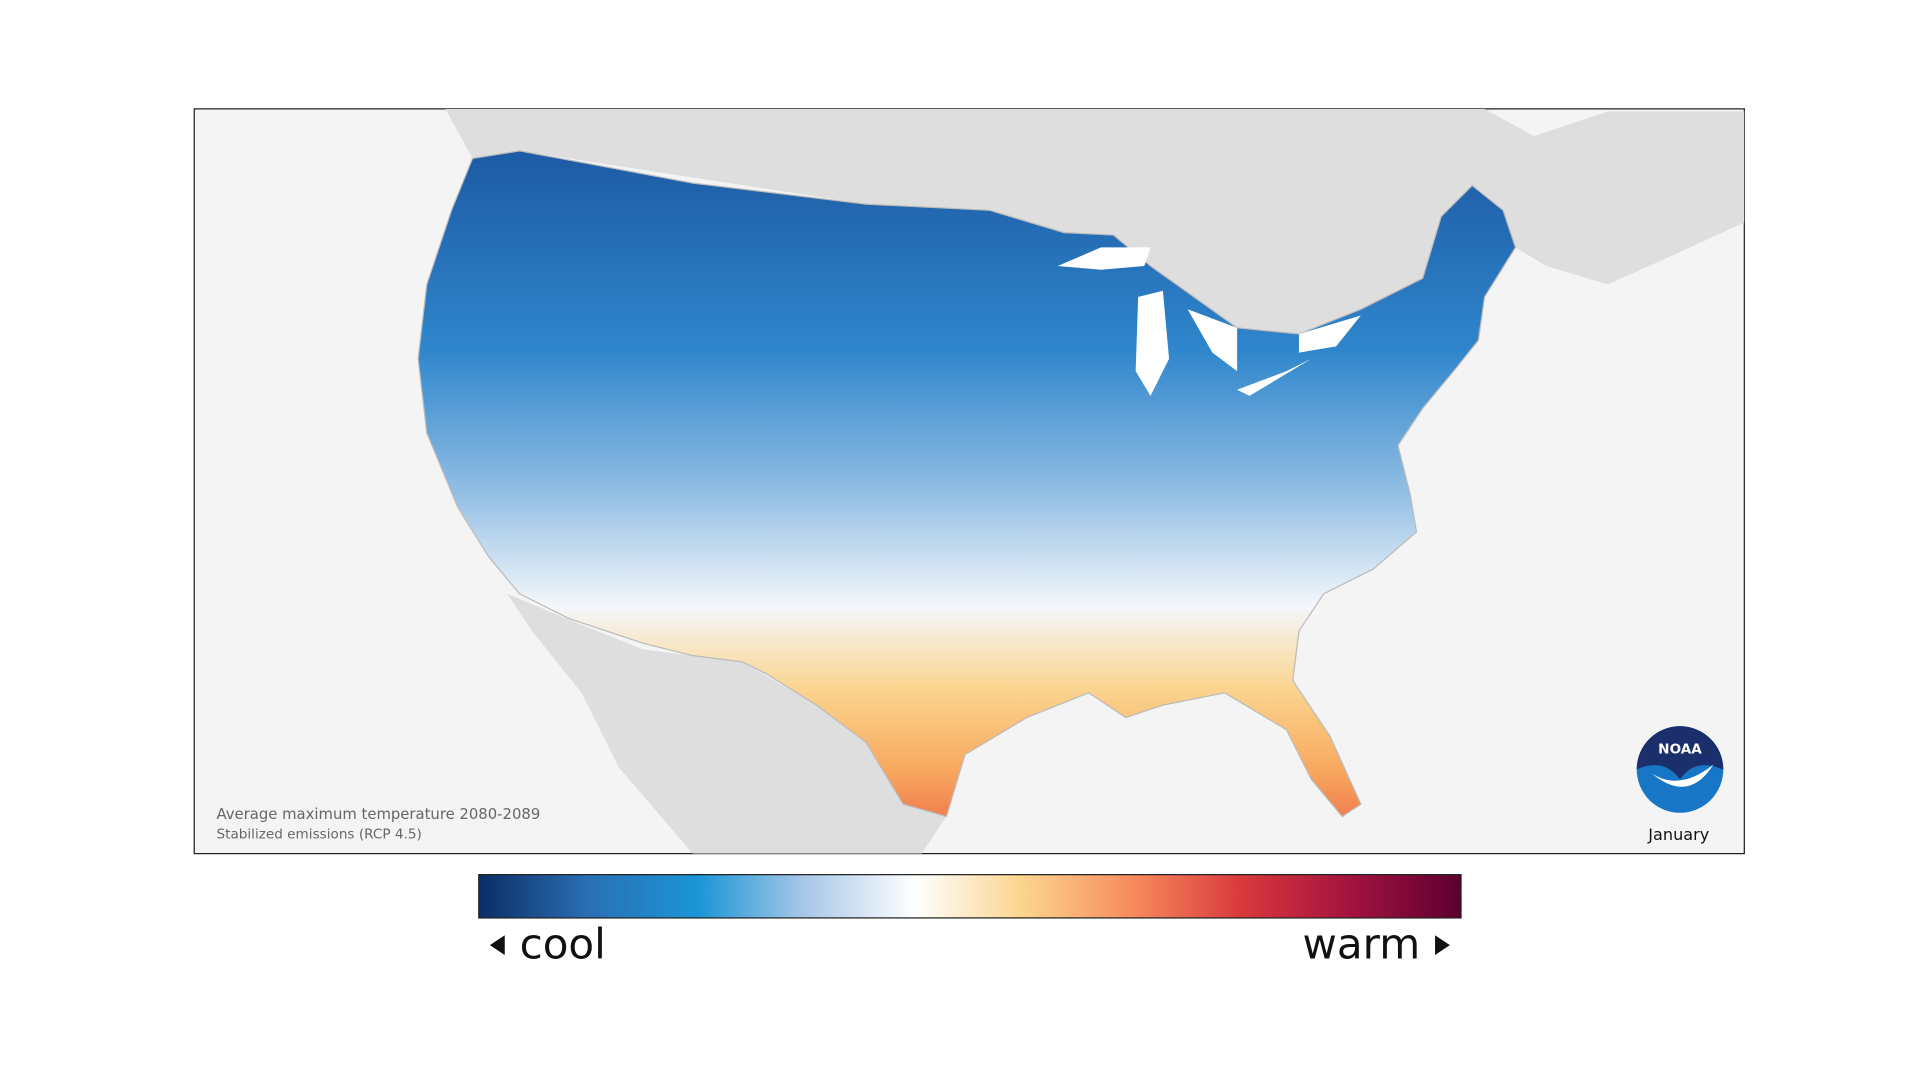 This screenshot has width=1920, height=1080. What do you see at coordinates (1362, 944) in the screenshot?
I see `legend-high: warm` at bounding box center [1362, 944].